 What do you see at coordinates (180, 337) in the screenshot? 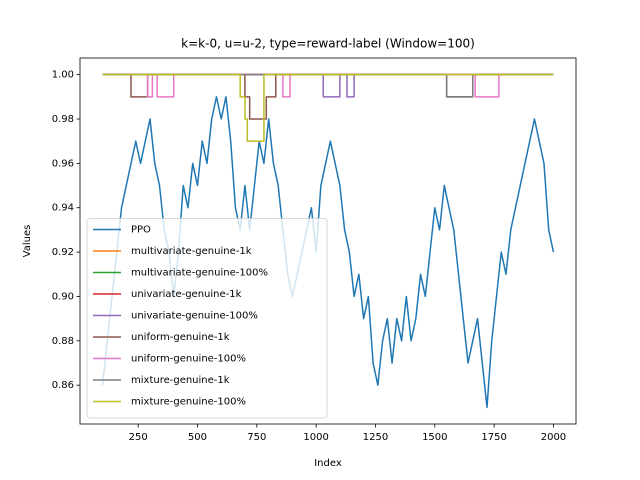
I see `legend-label: uniform-genuine-1k` at bounding box center [180, 337].